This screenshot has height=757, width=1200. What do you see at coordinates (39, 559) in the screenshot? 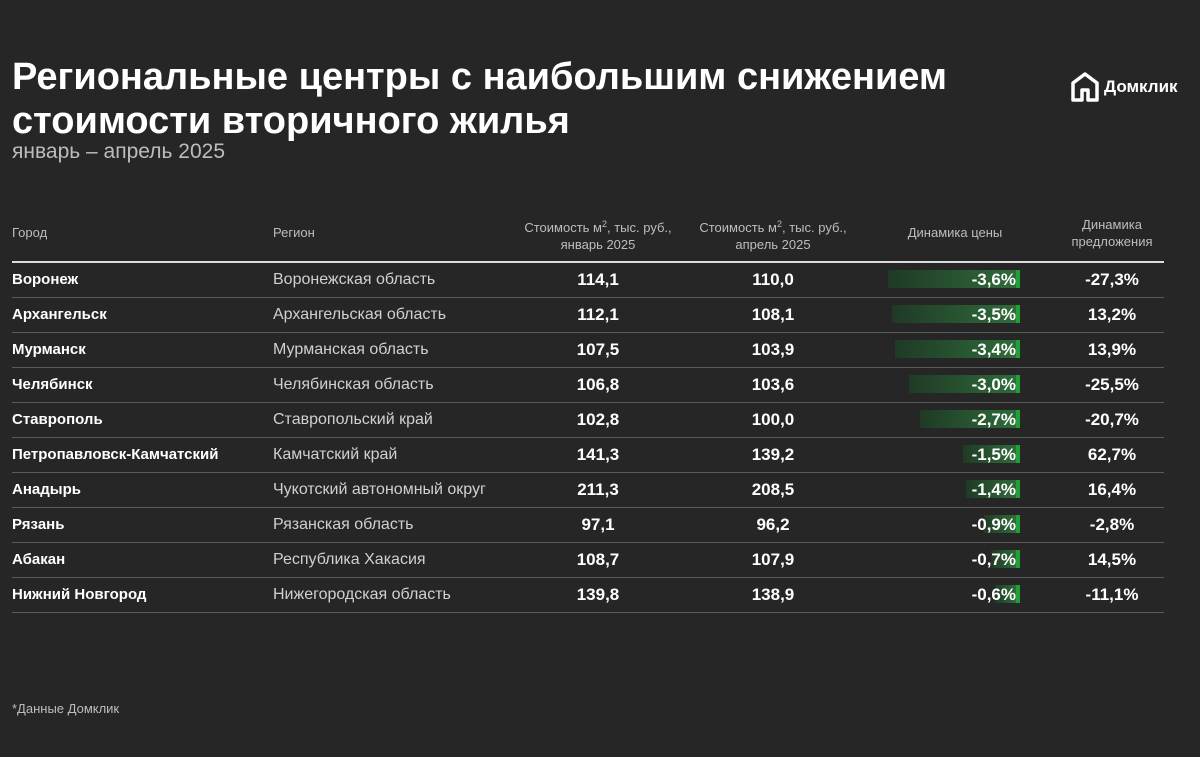
I see `city-cell: Абакан` at bounding box center [39, 559].